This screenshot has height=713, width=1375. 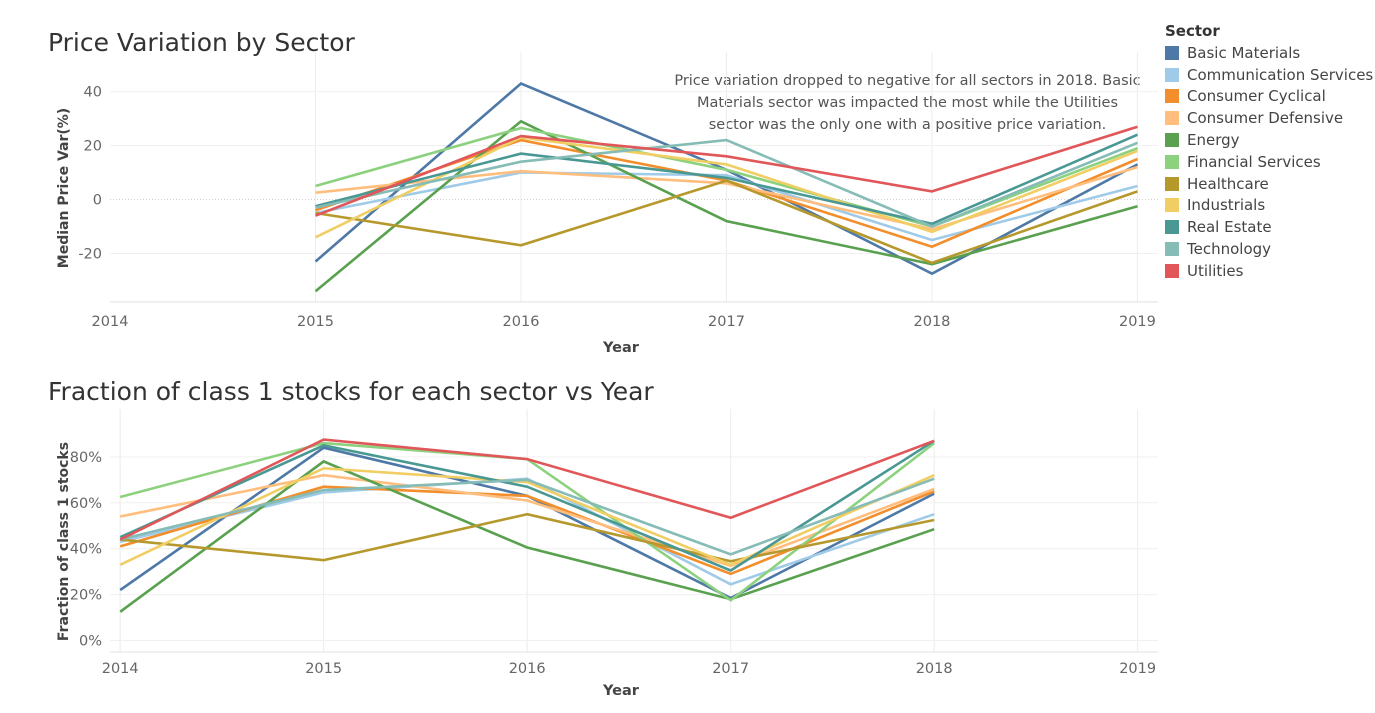 What do you see at coordinates (1215, 270) in the screenshot?
I see `legend-label-utilities: Utilities` at bounding box center [1215, 270].